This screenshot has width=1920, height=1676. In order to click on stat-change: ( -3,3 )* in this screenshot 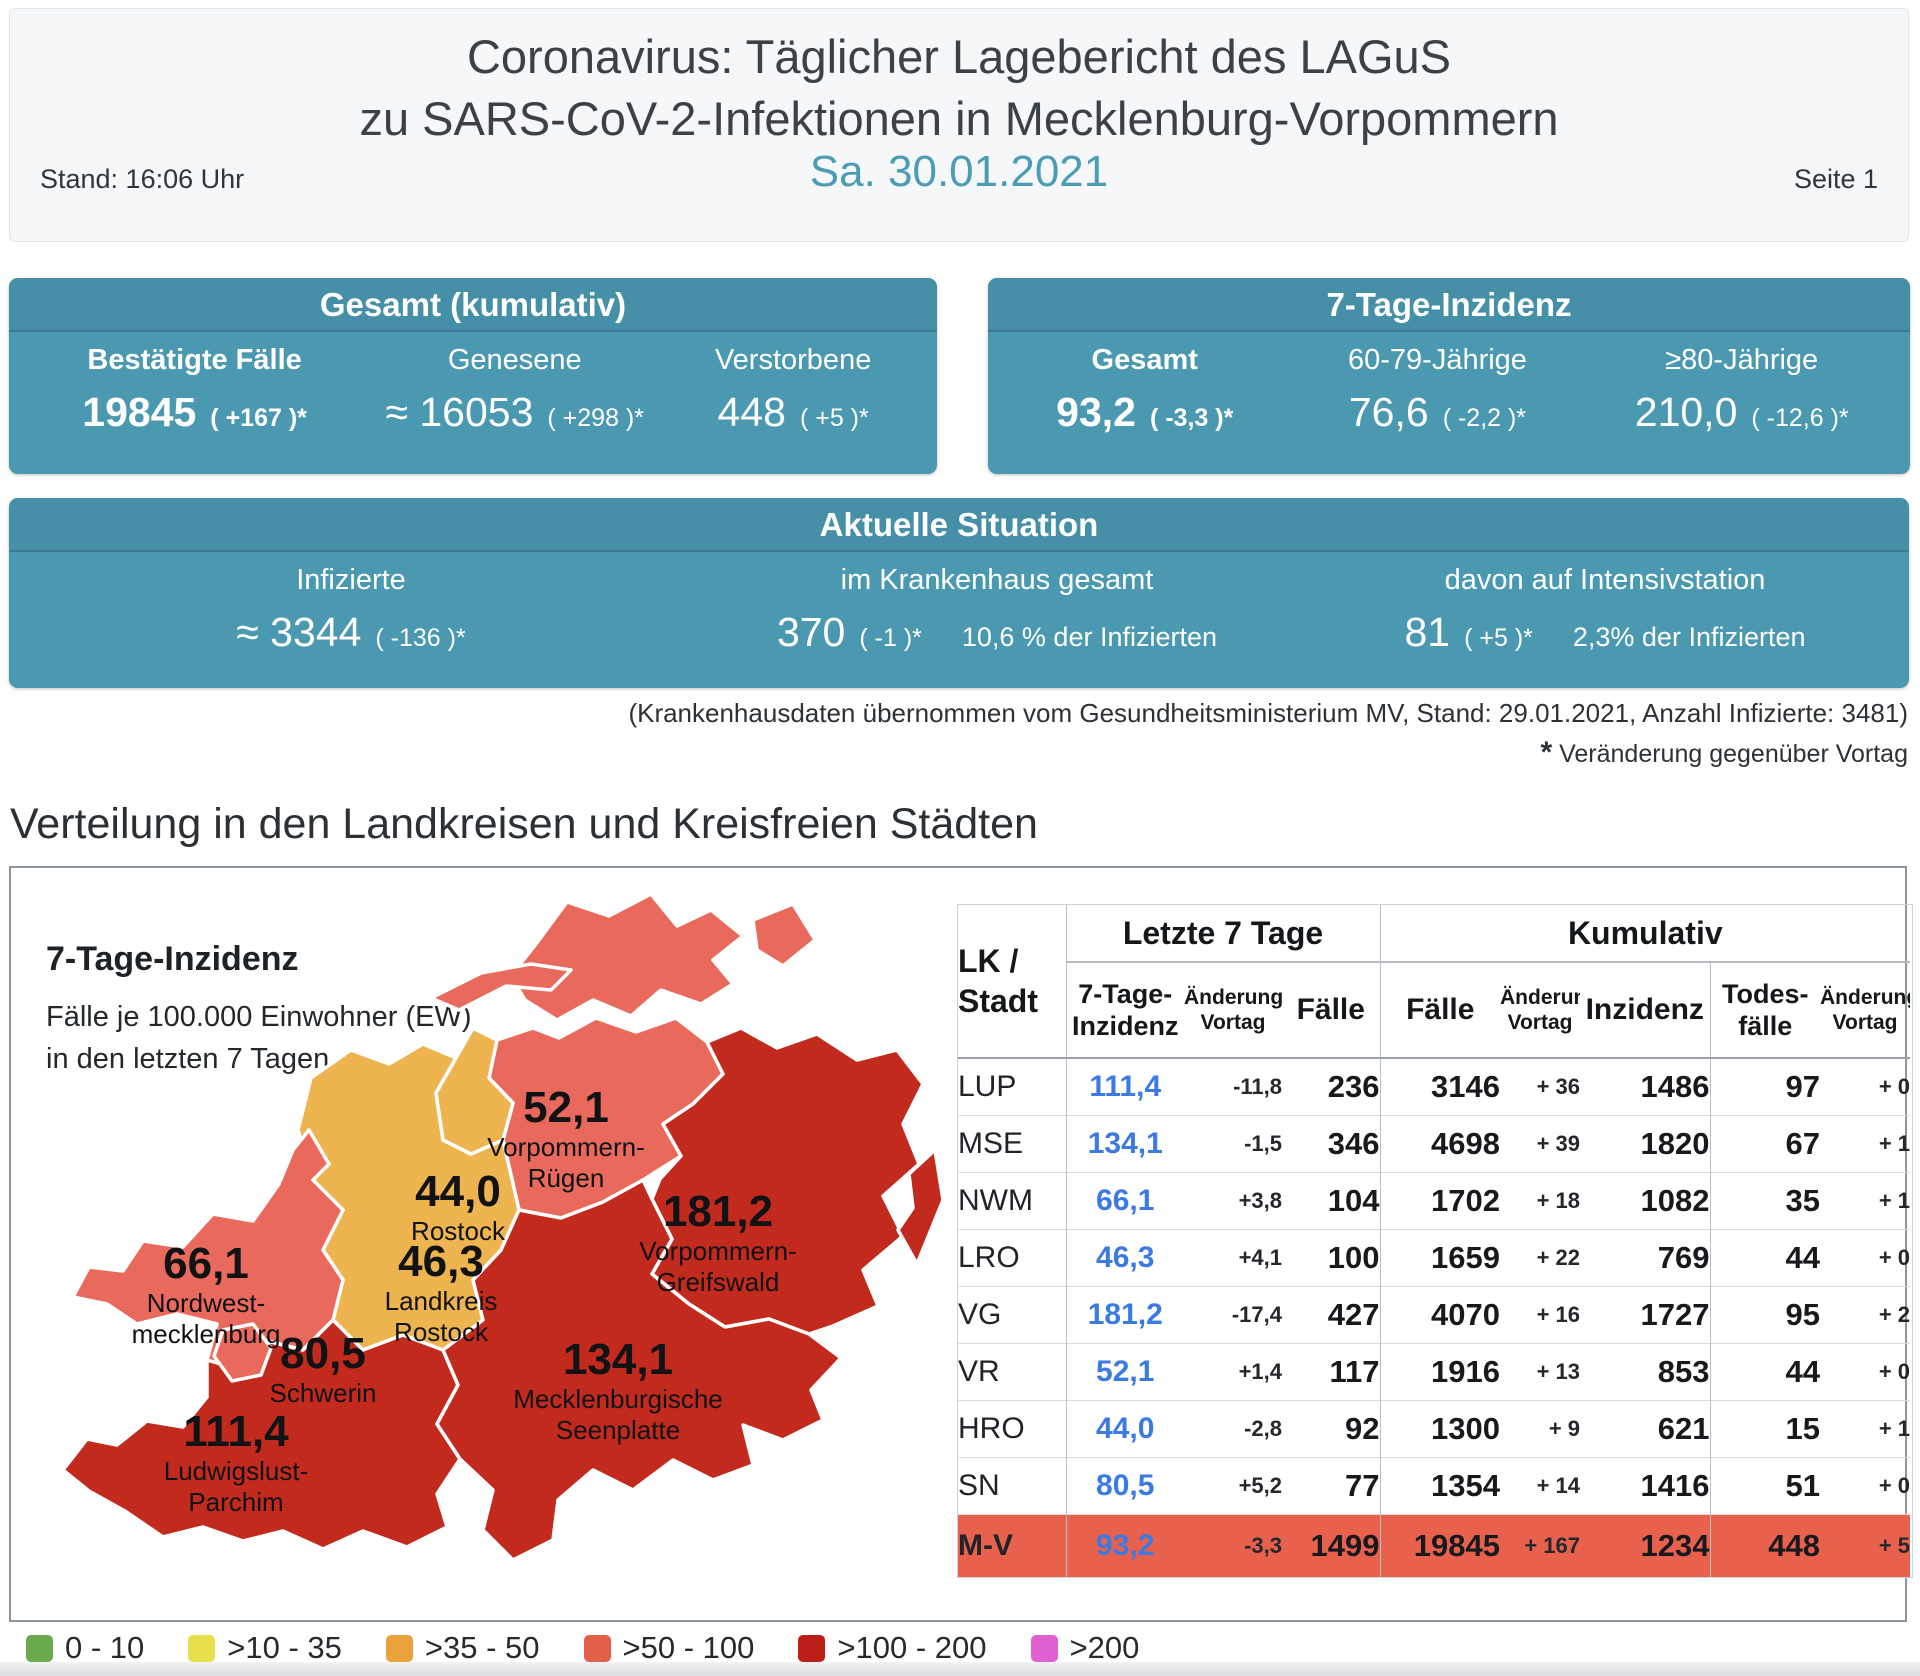, I will do `click(1191, 418)`.